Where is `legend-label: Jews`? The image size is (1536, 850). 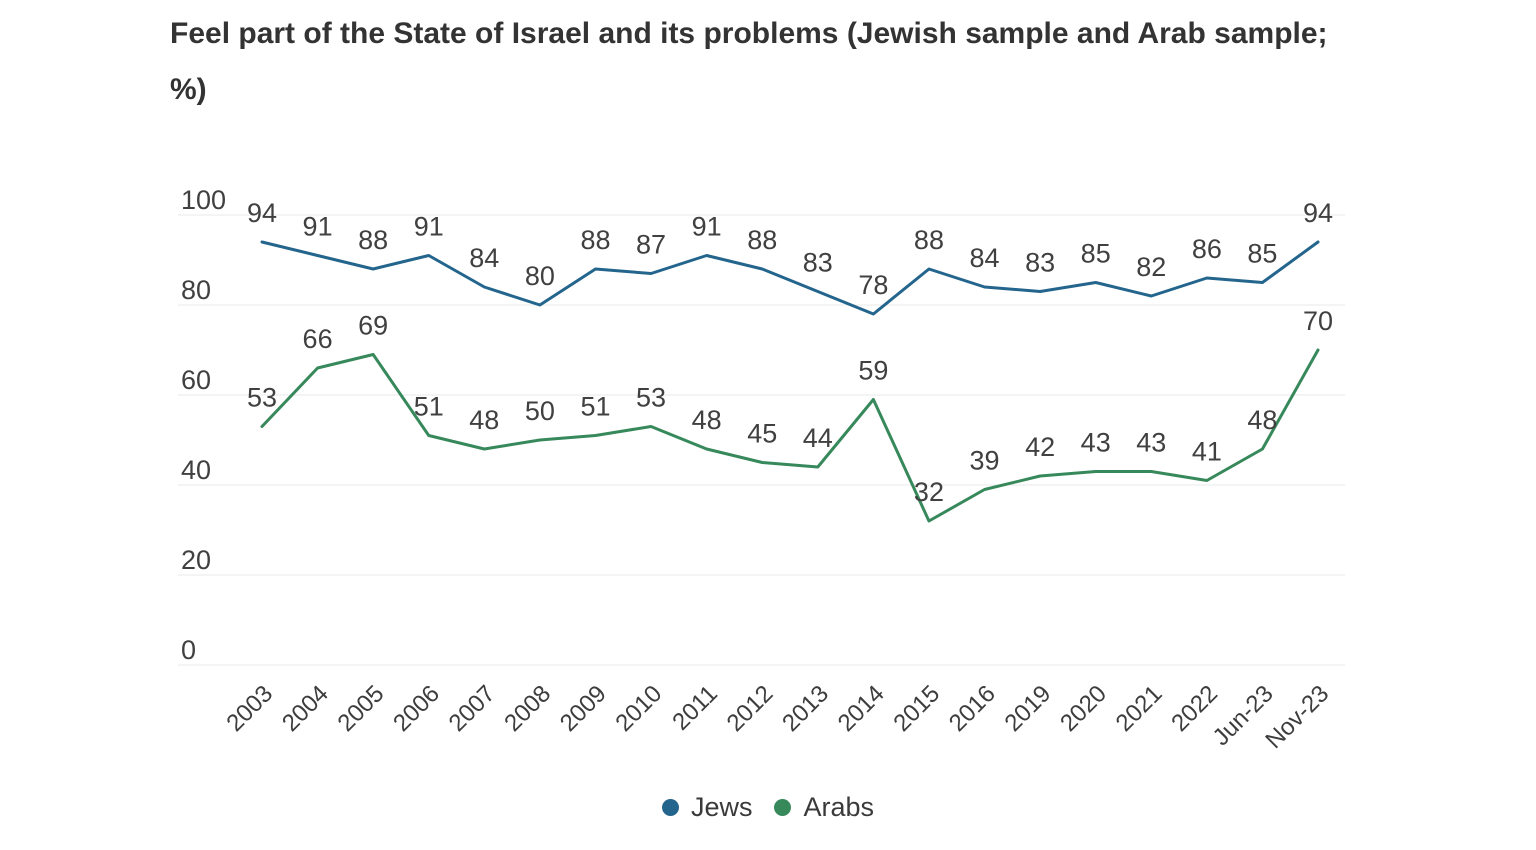 legend-label: Jews is located at coordinates (721, 807).